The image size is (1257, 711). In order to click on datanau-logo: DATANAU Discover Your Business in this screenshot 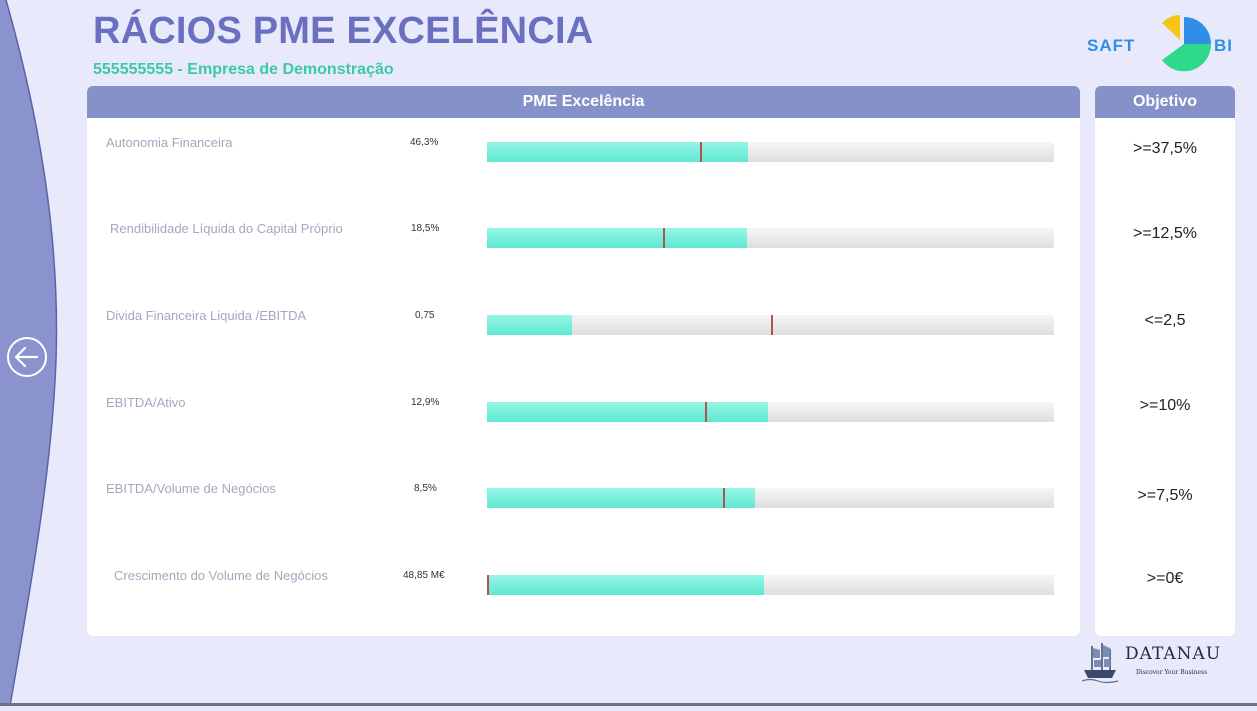, I will do `click(1165, 665)`.